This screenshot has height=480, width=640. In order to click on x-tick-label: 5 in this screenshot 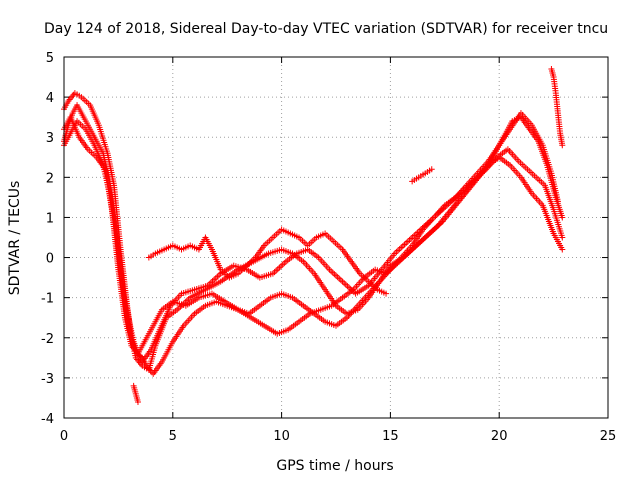, I will do `click(173, 436)`.